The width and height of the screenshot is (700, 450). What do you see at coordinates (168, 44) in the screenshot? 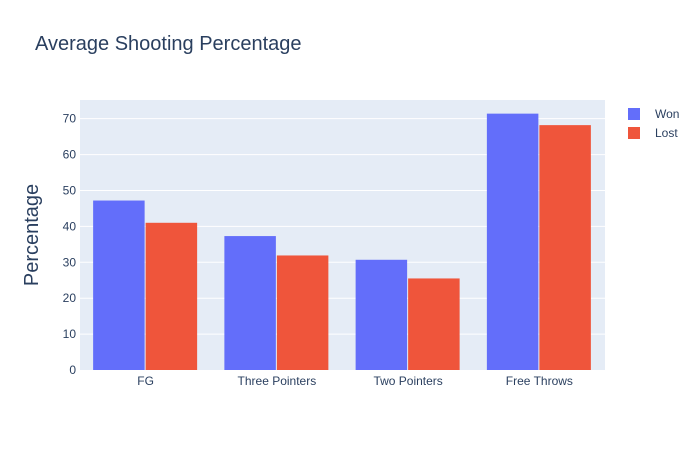
I see `chart-title: Average Shooting Percentage` at bounding box center [168, 44].